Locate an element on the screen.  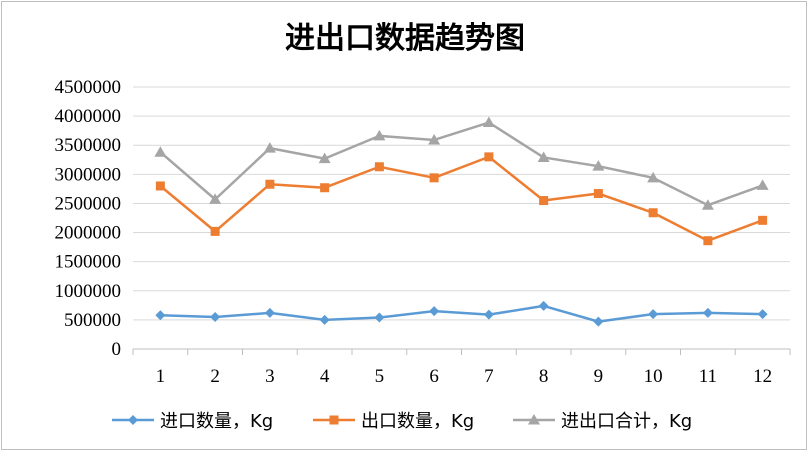
x-tick-label: 1 is located at coordinates (161, 376).